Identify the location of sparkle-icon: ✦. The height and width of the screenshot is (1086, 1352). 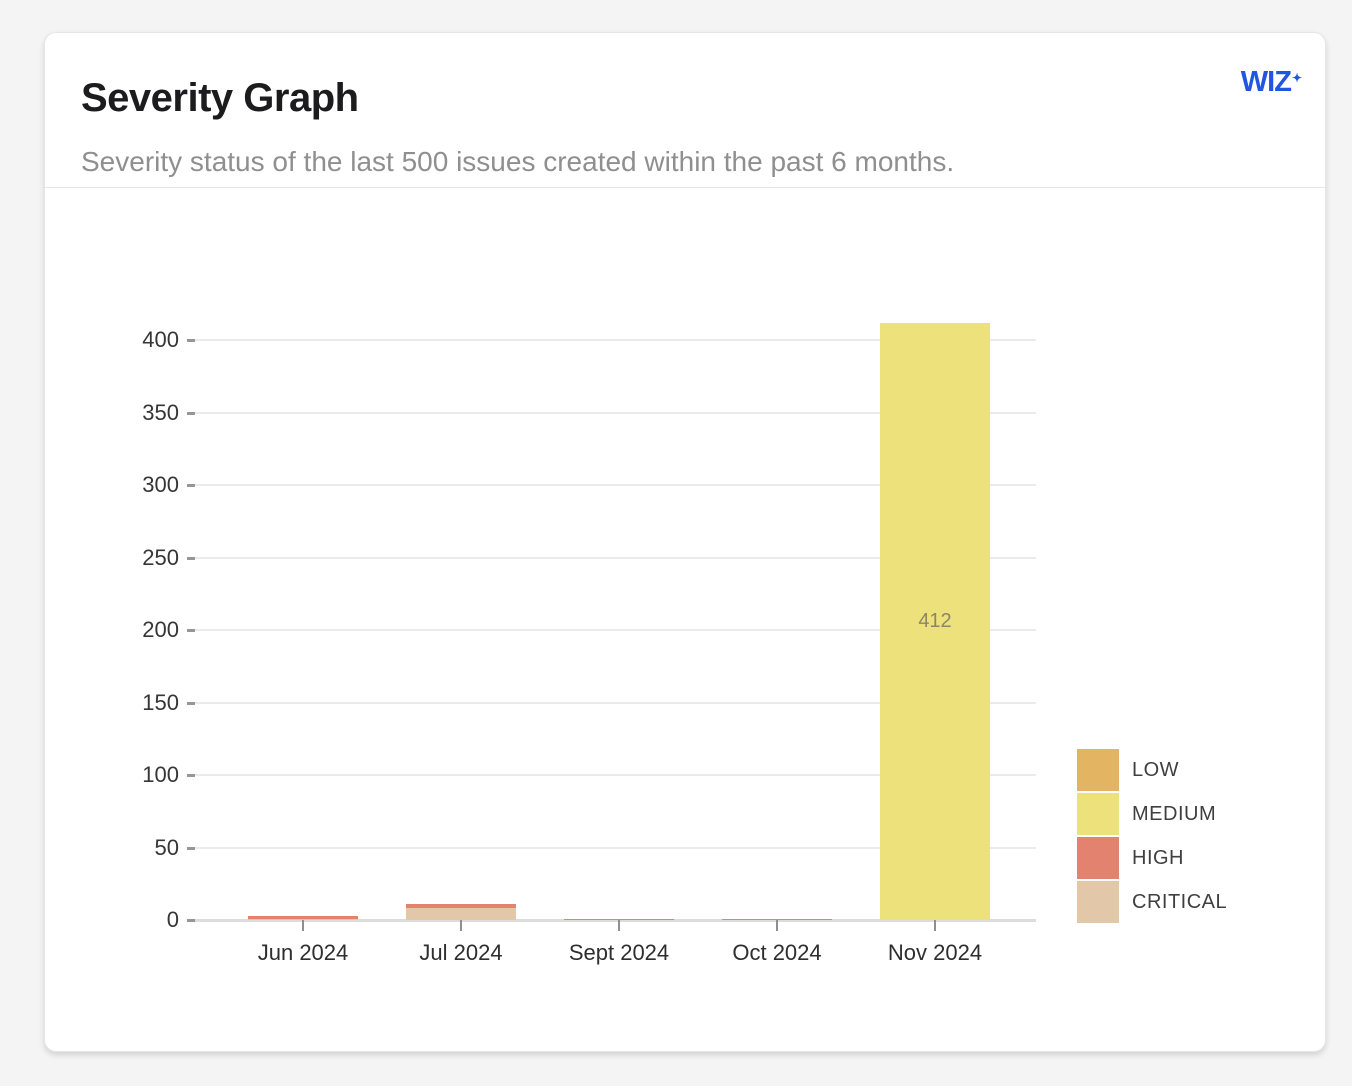
(1296, 78).